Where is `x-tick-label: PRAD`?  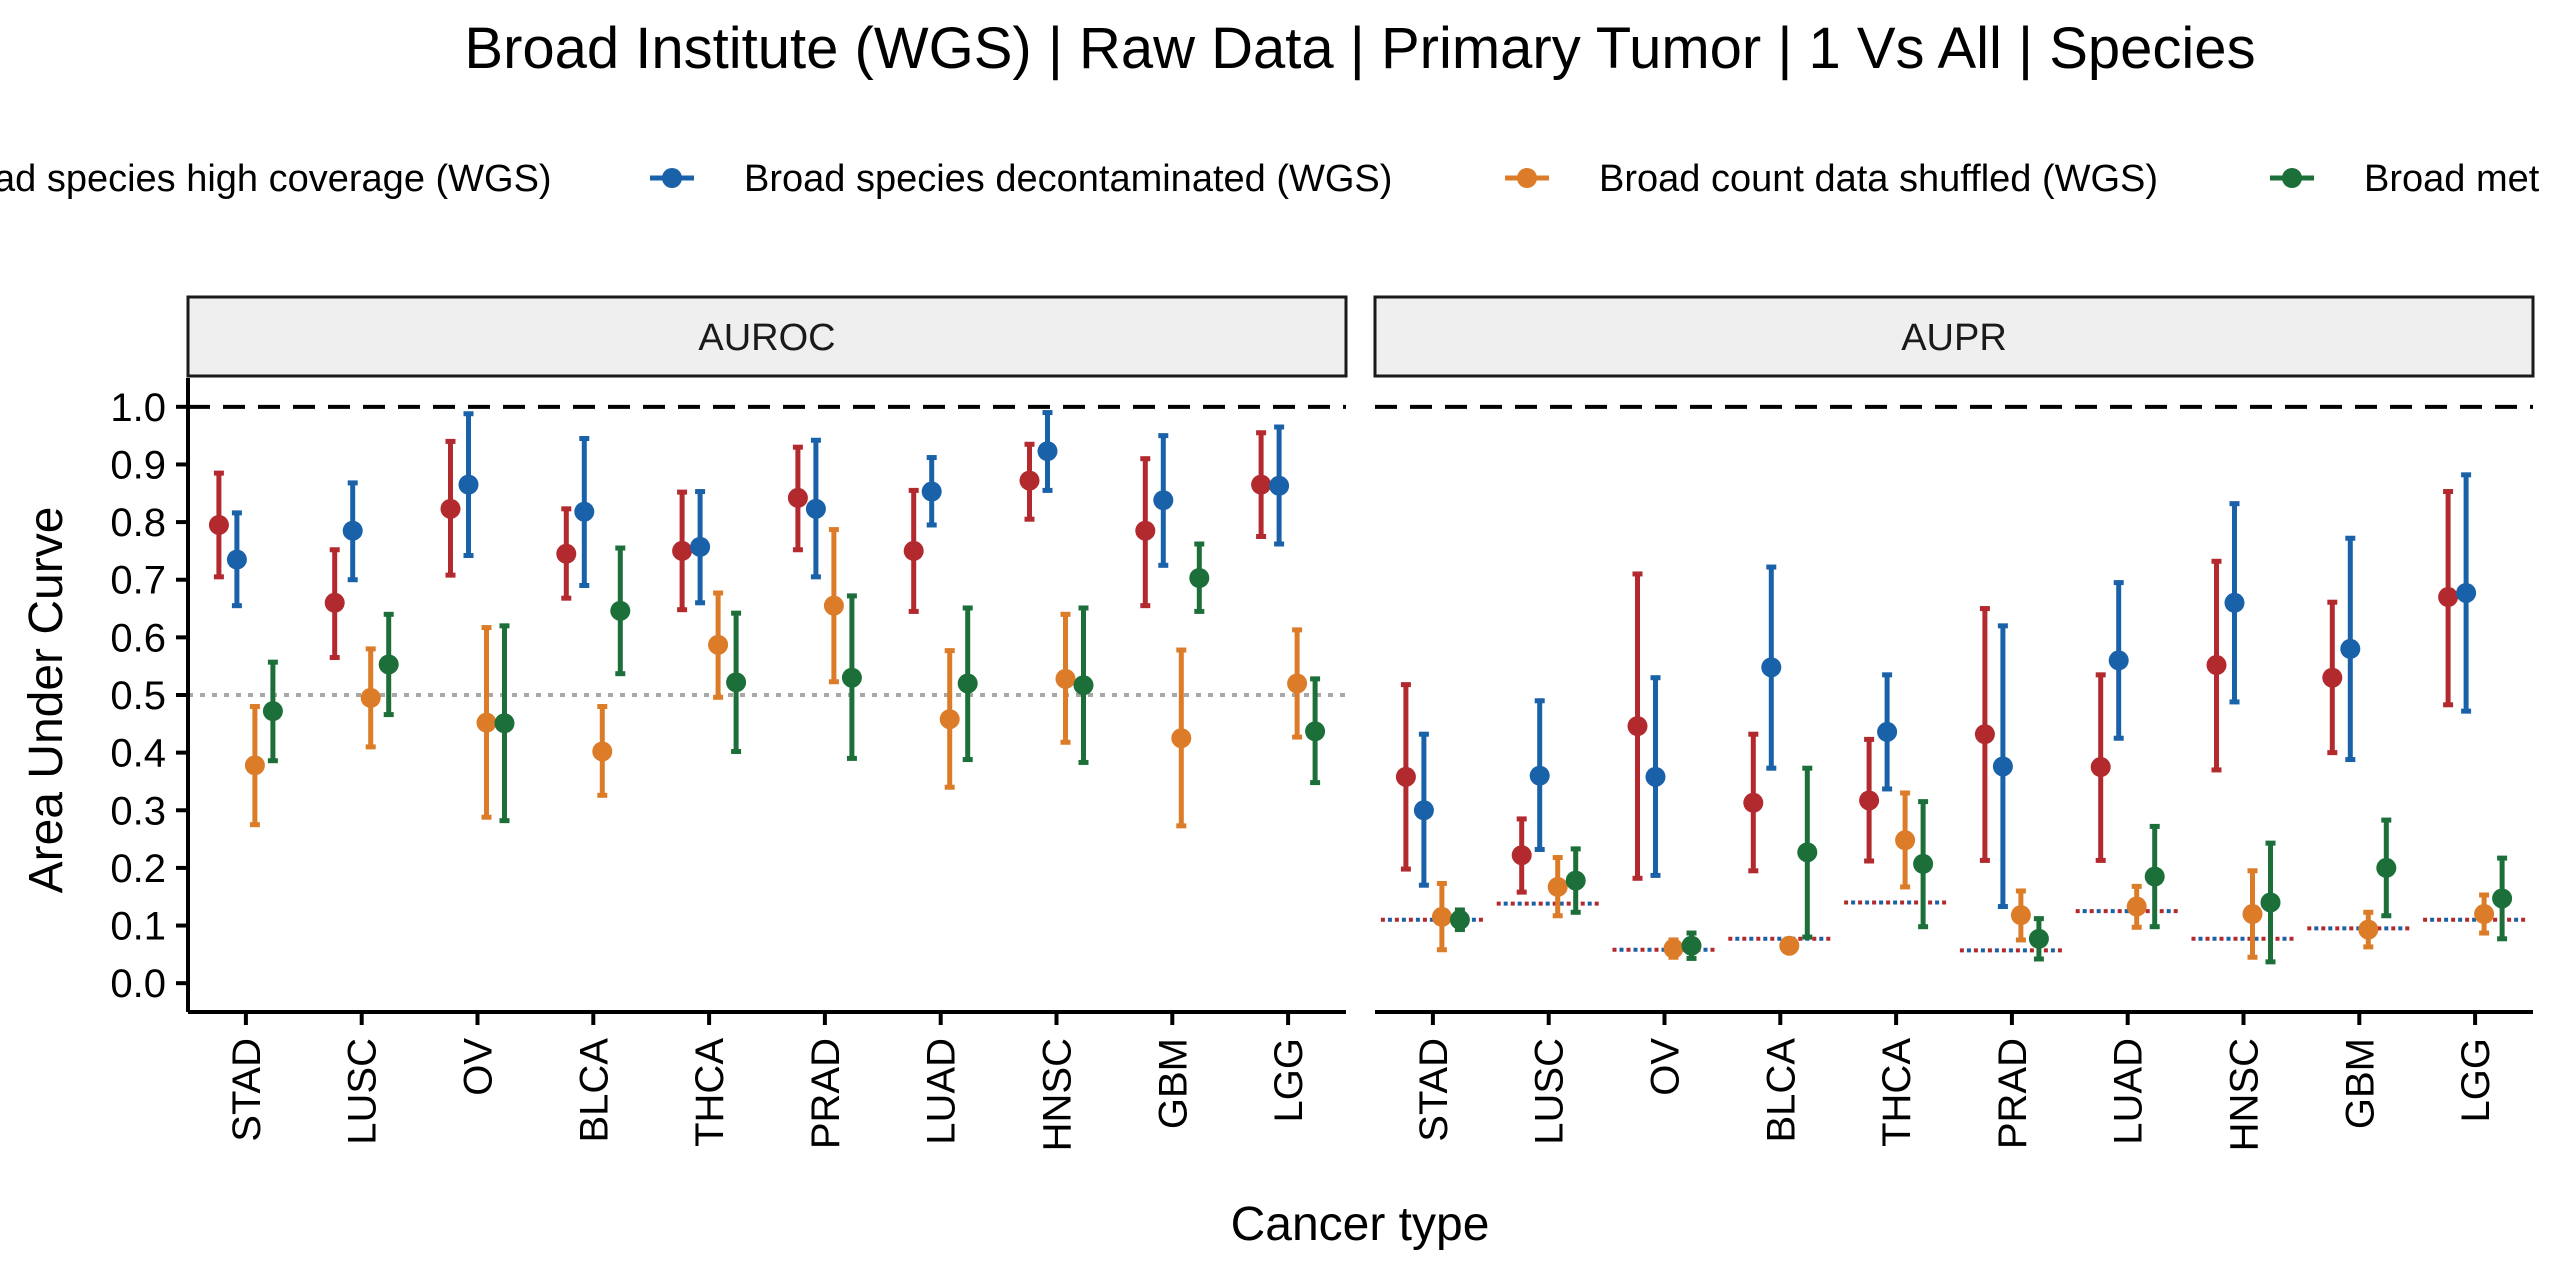 x-tick-label: PRAD is located at coordinates (2013, 1093).